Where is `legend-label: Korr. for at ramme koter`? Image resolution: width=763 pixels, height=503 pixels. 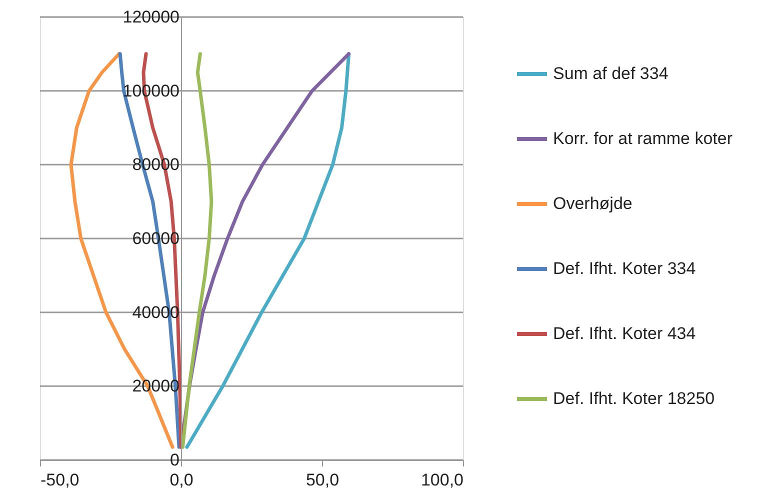
legend-label: Korr. for at ramme koter is located at coordinates (643, 138).